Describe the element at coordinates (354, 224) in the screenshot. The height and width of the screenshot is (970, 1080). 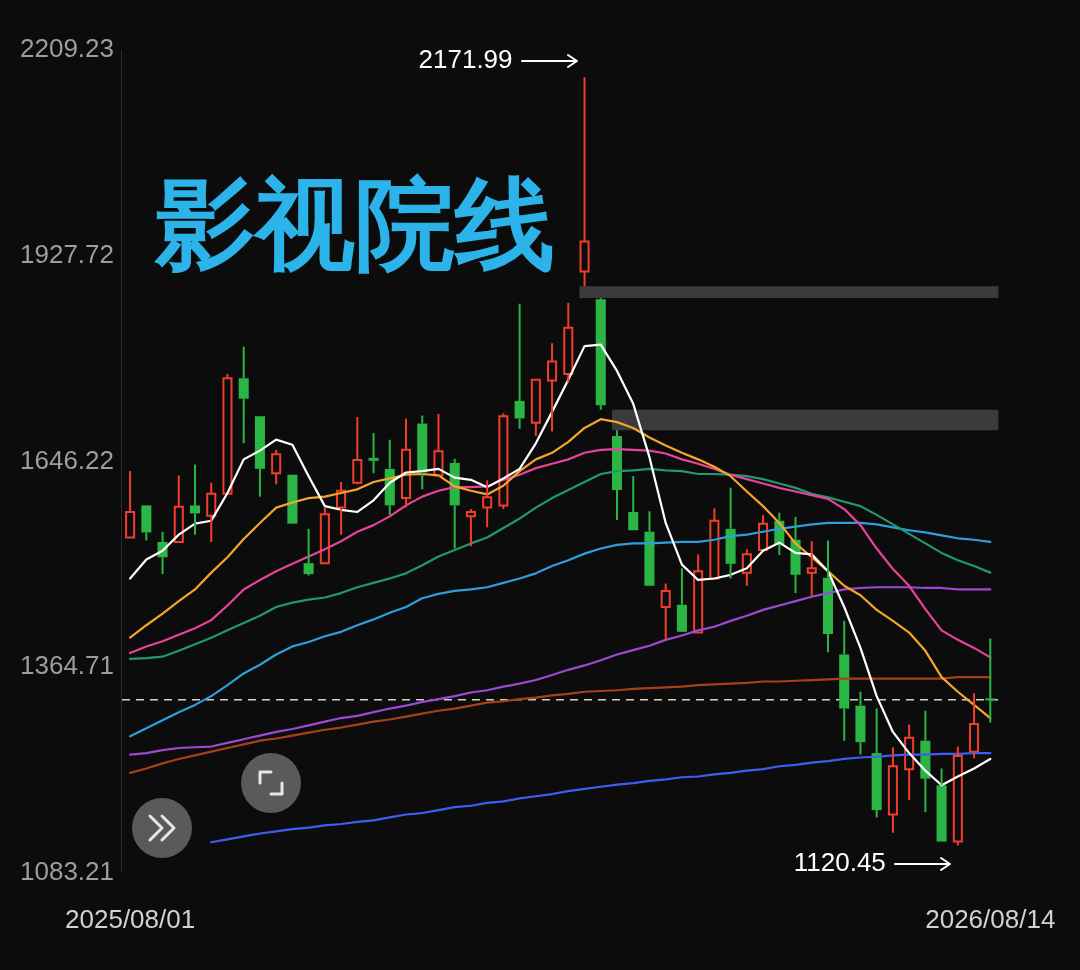
I see `text: 影视院线` at that location.